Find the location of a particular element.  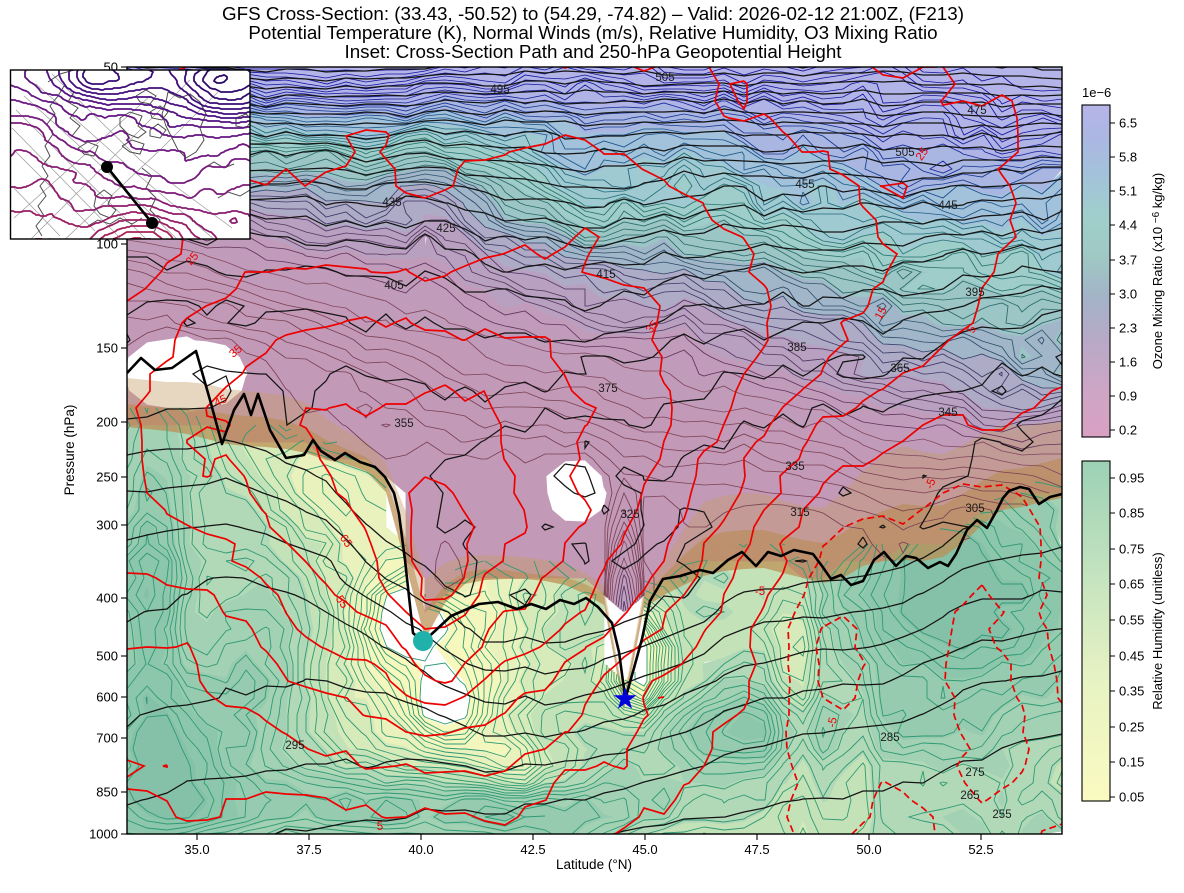

svg-text: 600 is located at coordinates (107, 697).